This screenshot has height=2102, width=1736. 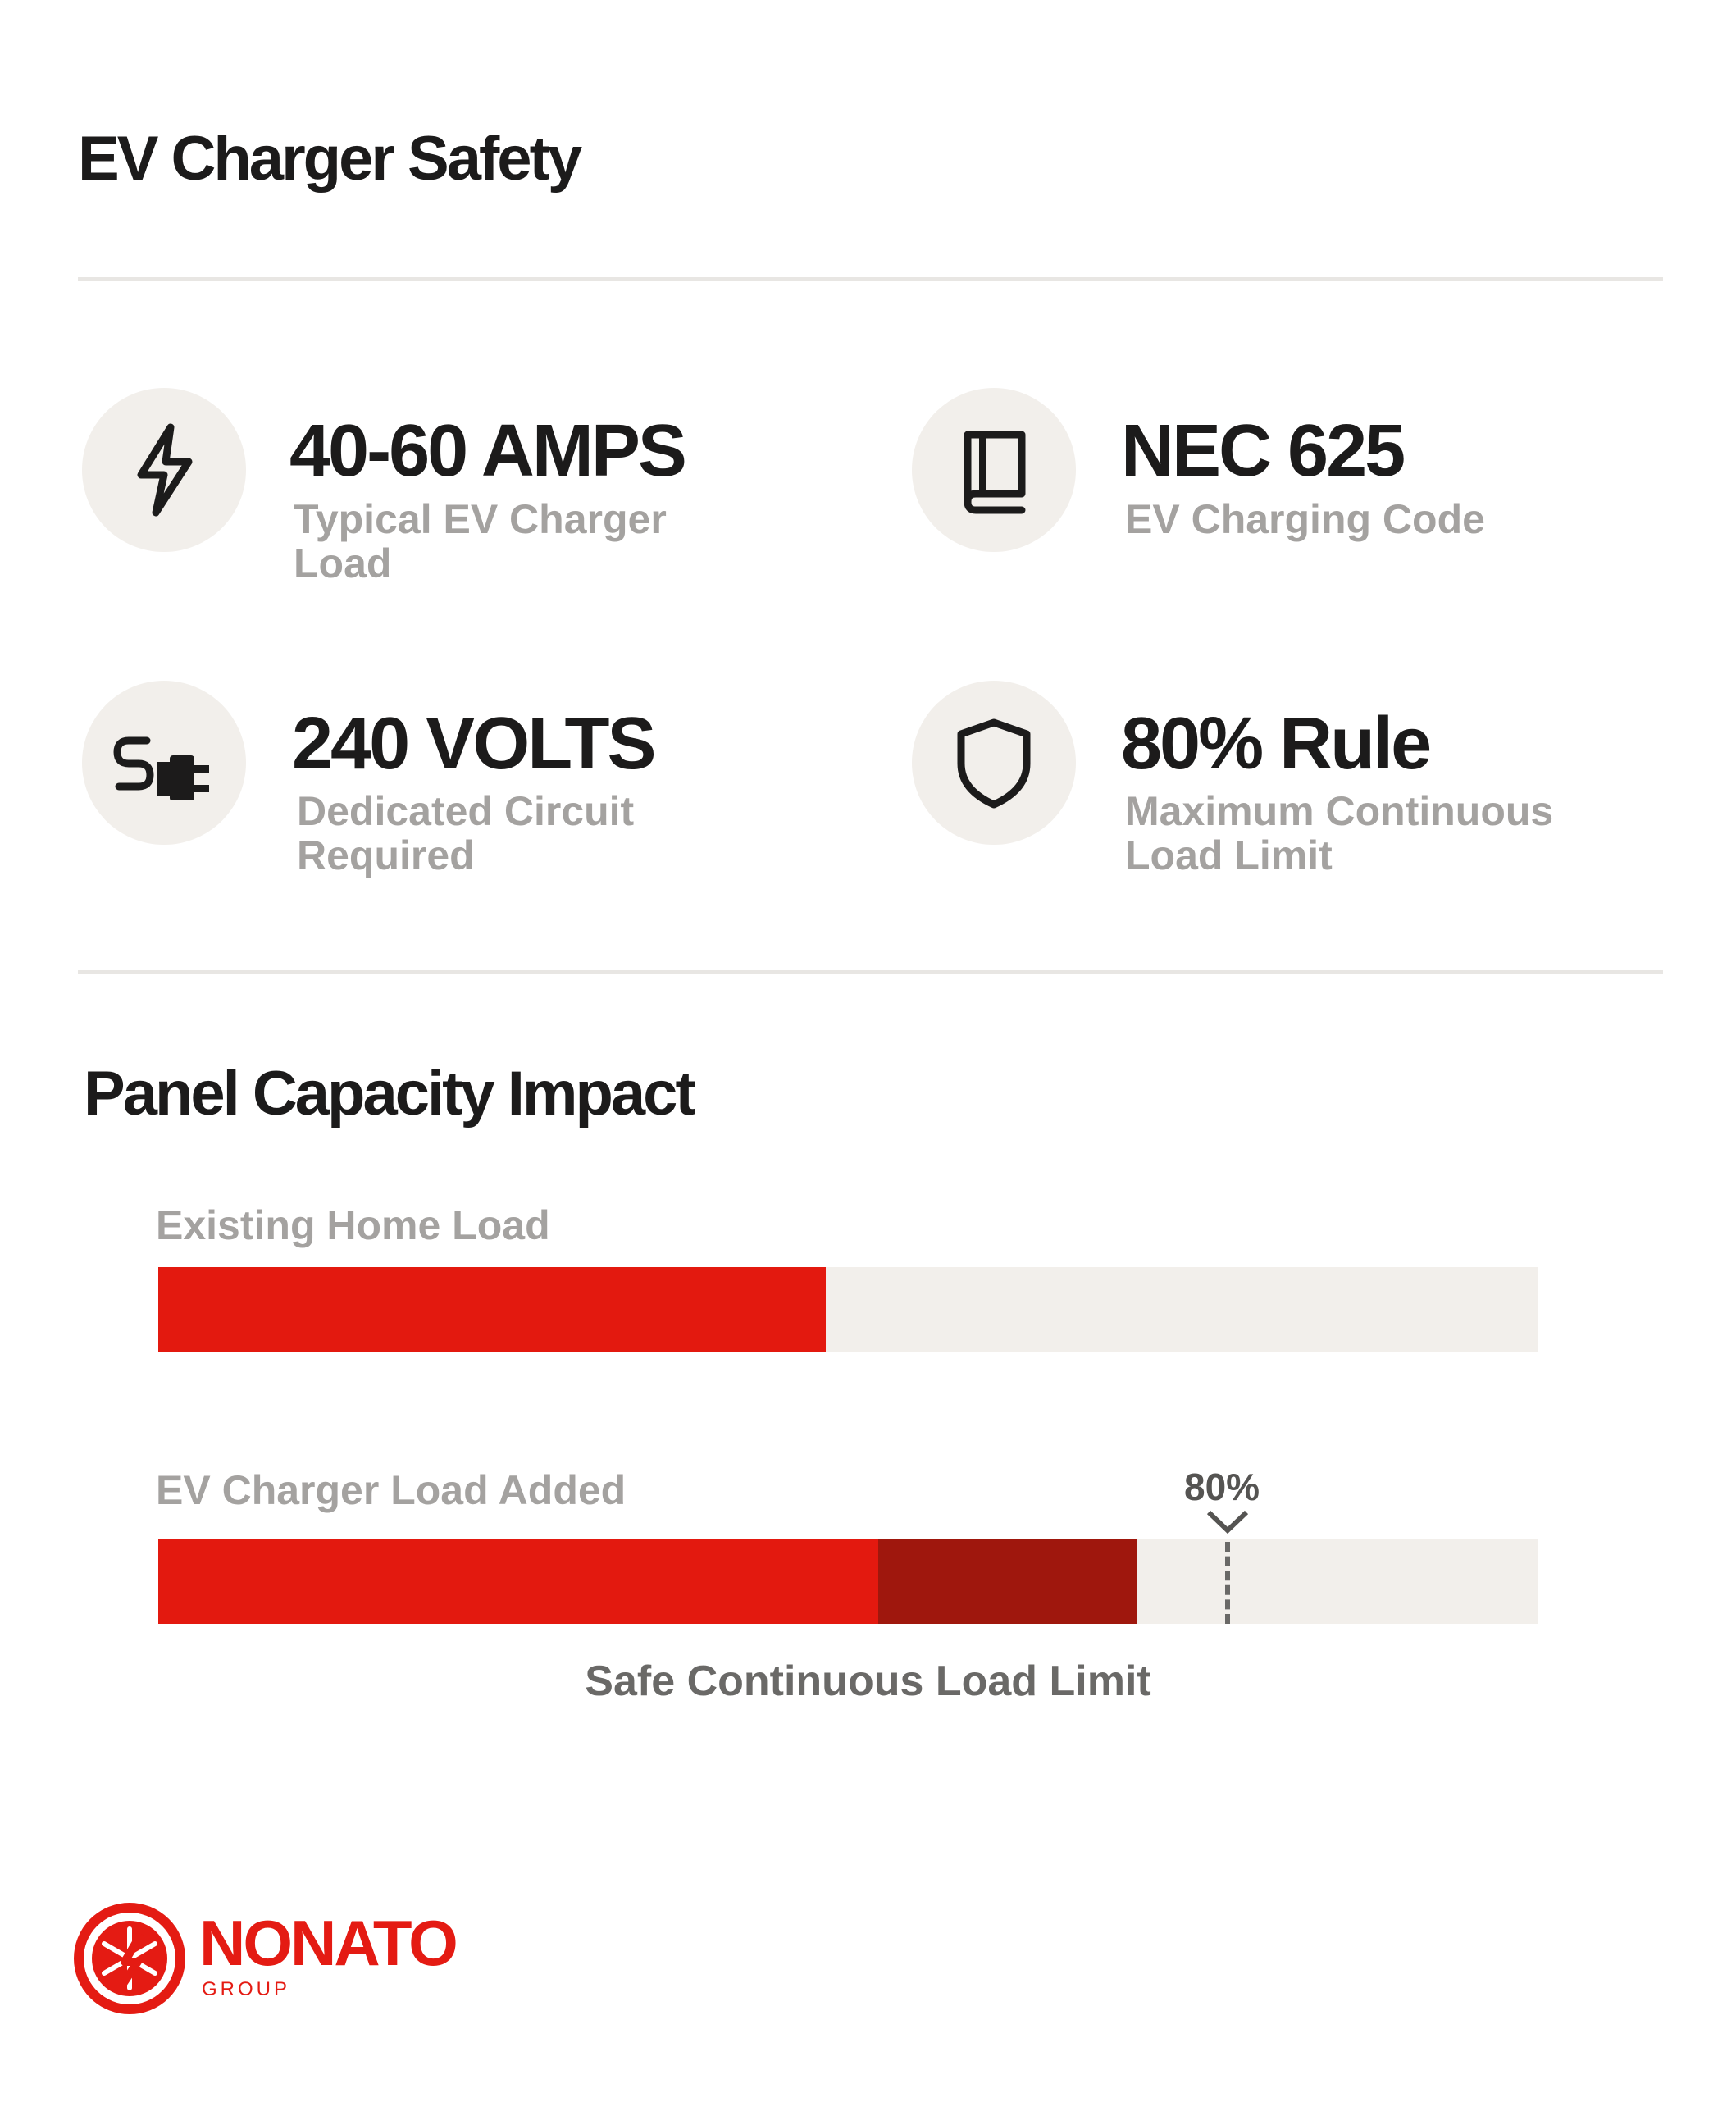 What do you see at coordinates (247, 1989) in the screenshot?
I see `brand-sub: GROUP` at bounding box center [247, 1989].